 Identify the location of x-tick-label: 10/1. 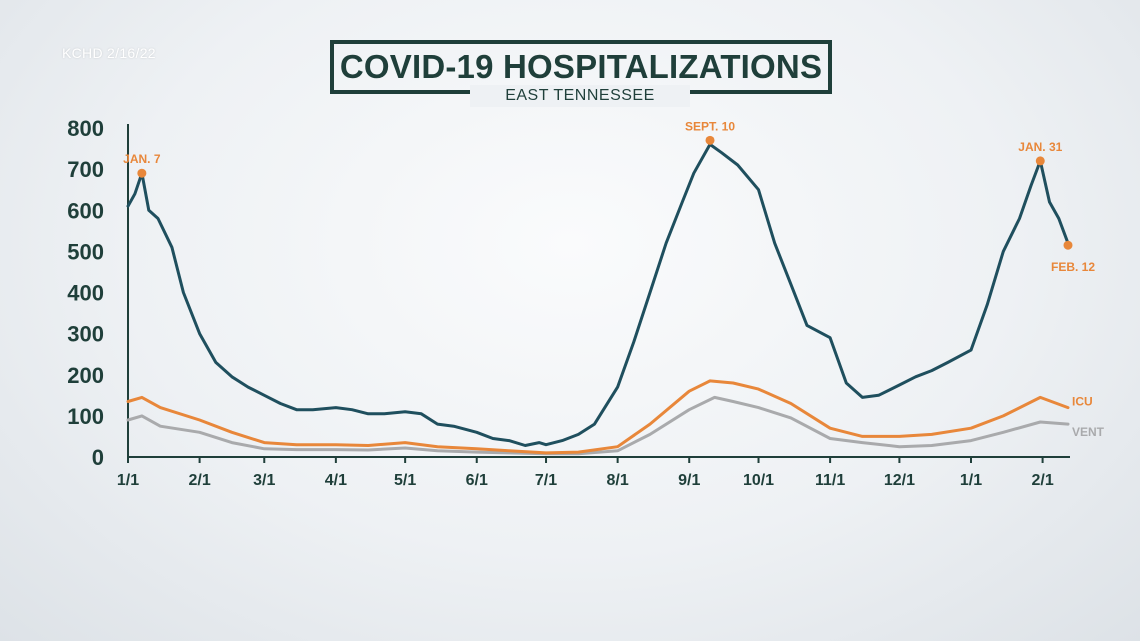
(758, 480).